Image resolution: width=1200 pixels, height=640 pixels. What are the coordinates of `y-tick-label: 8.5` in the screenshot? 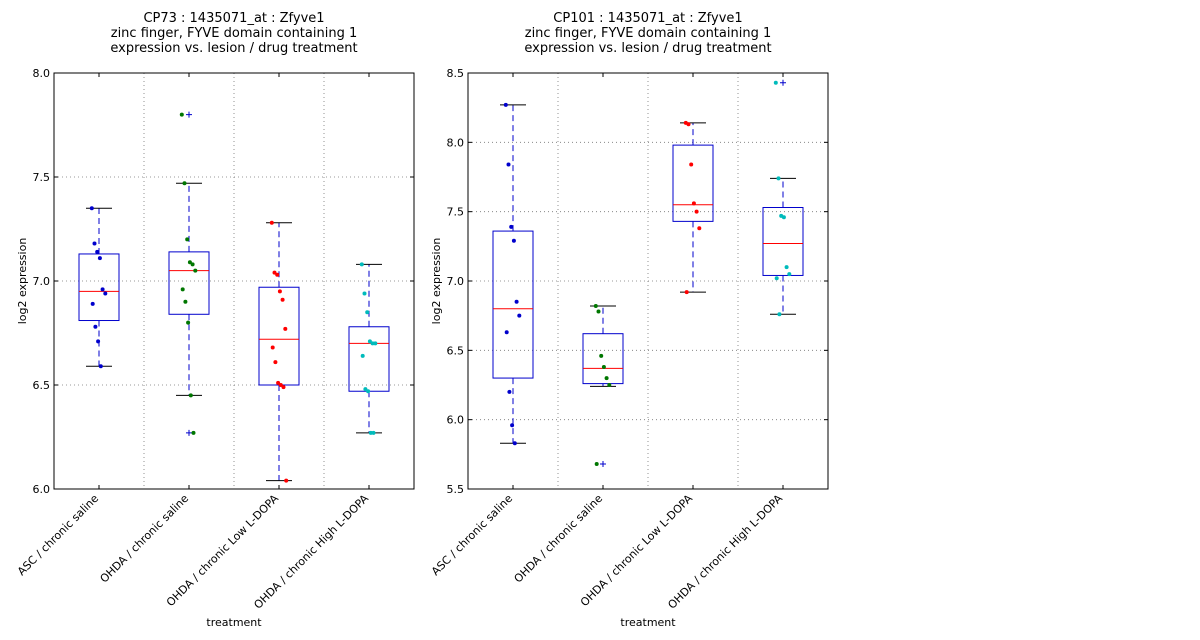 It's located at (456, 73).